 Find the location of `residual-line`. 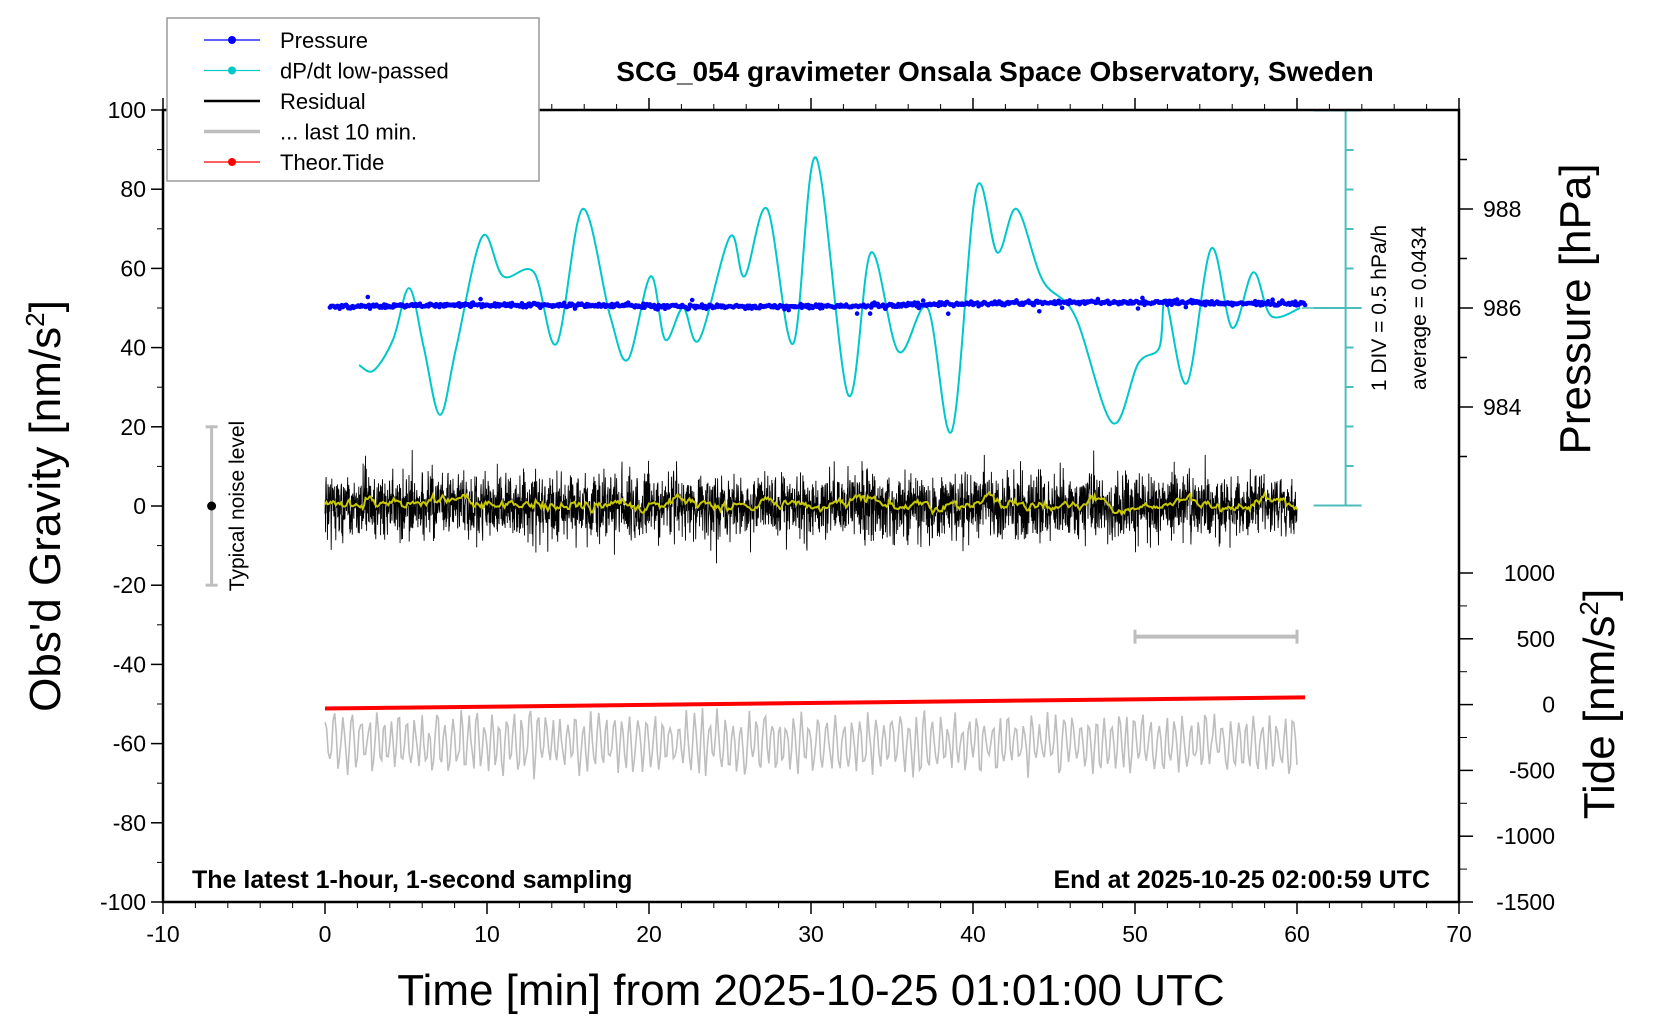

residual-line is located at coordinates (811, 506).